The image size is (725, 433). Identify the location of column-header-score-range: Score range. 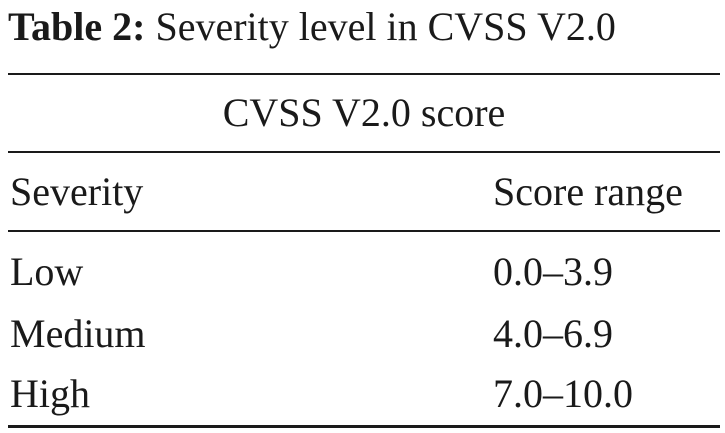
(588, 191).